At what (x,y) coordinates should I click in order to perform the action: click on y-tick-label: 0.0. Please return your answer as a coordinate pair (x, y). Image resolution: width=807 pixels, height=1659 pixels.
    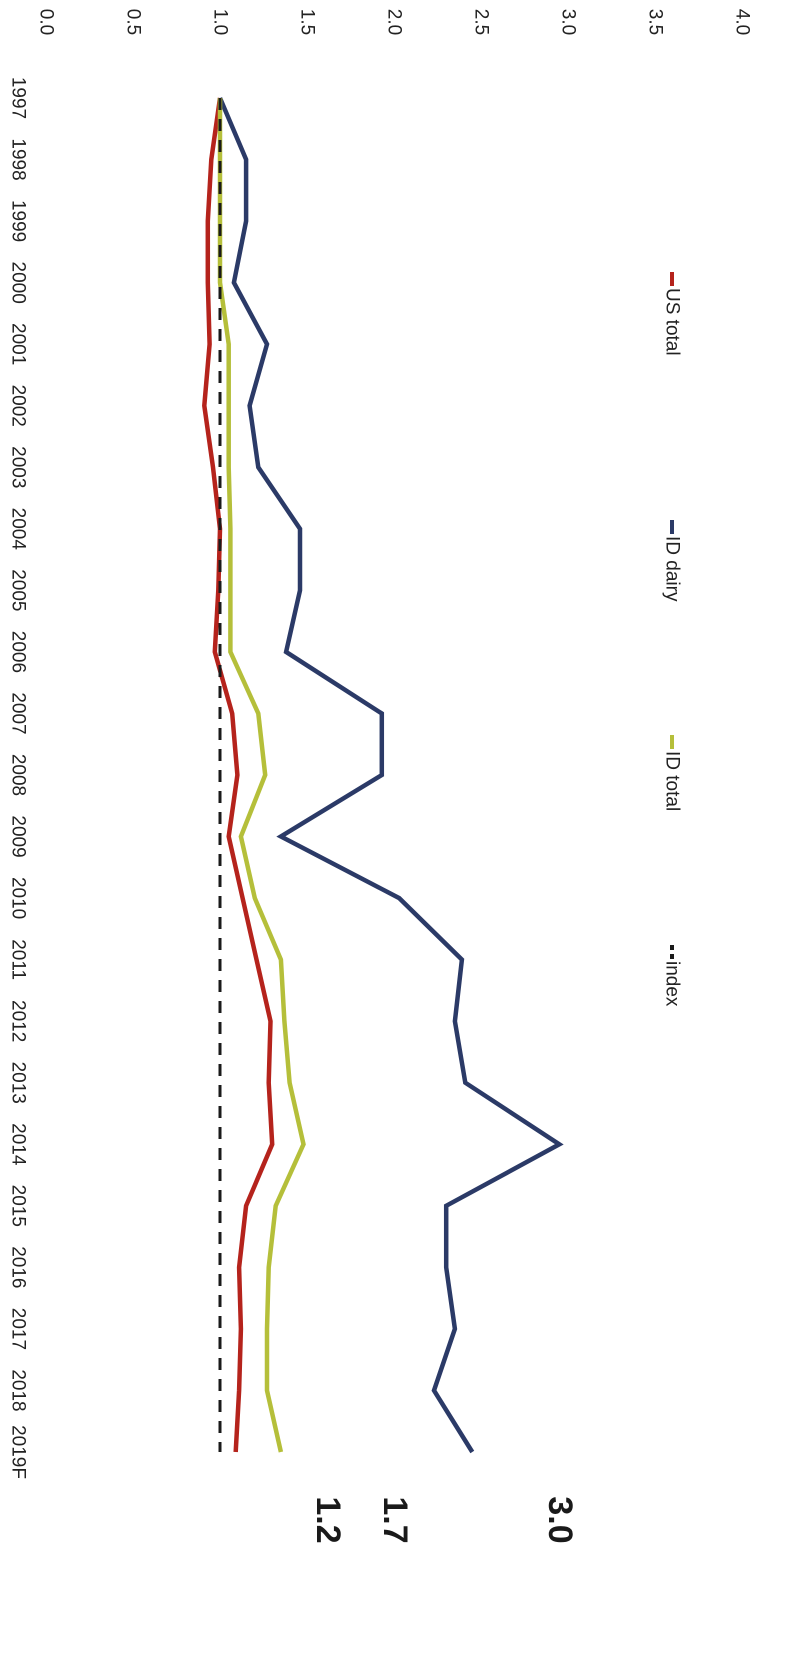
    Looking at the image, I should click on (46, 22).